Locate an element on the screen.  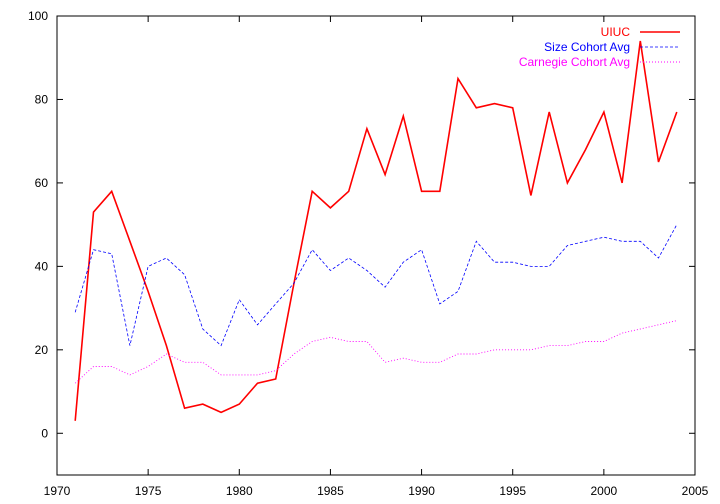
y-tick-label: 60 is located at coordinates (42, 183).